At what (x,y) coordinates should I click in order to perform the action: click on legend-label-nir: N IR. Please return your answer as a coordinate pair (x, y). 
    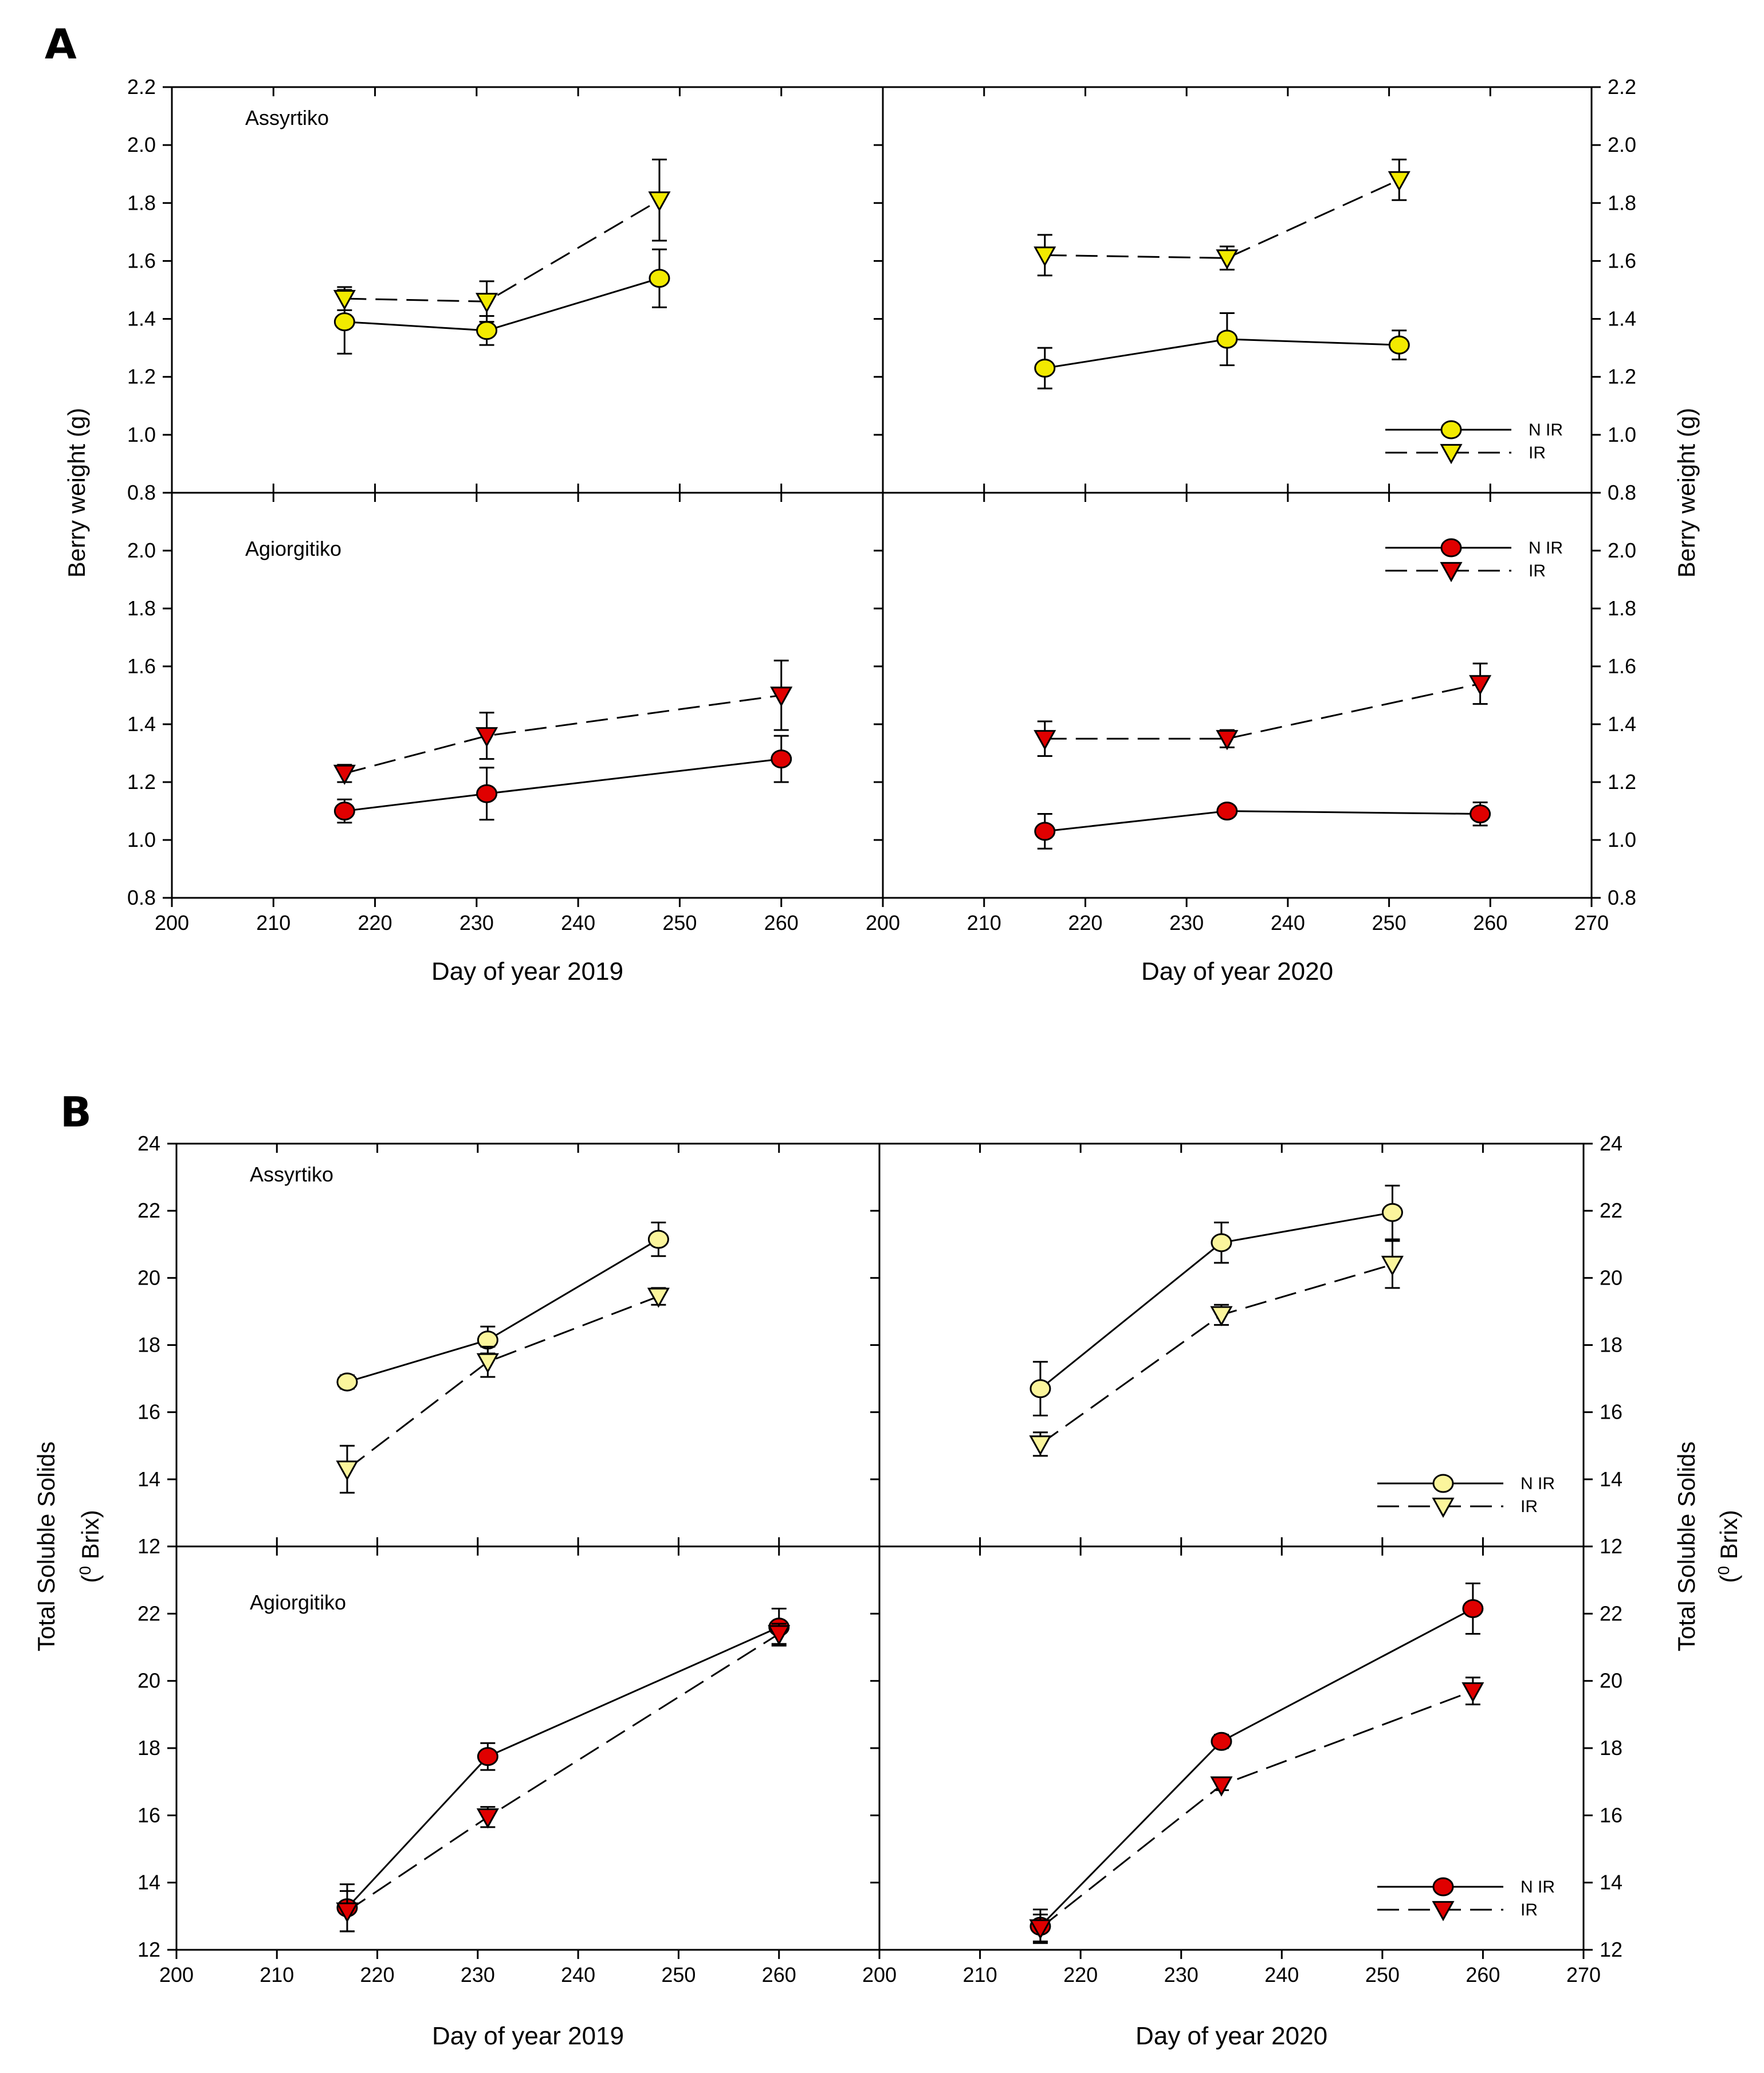
    Looking at the image, I should click on (1546, 548).